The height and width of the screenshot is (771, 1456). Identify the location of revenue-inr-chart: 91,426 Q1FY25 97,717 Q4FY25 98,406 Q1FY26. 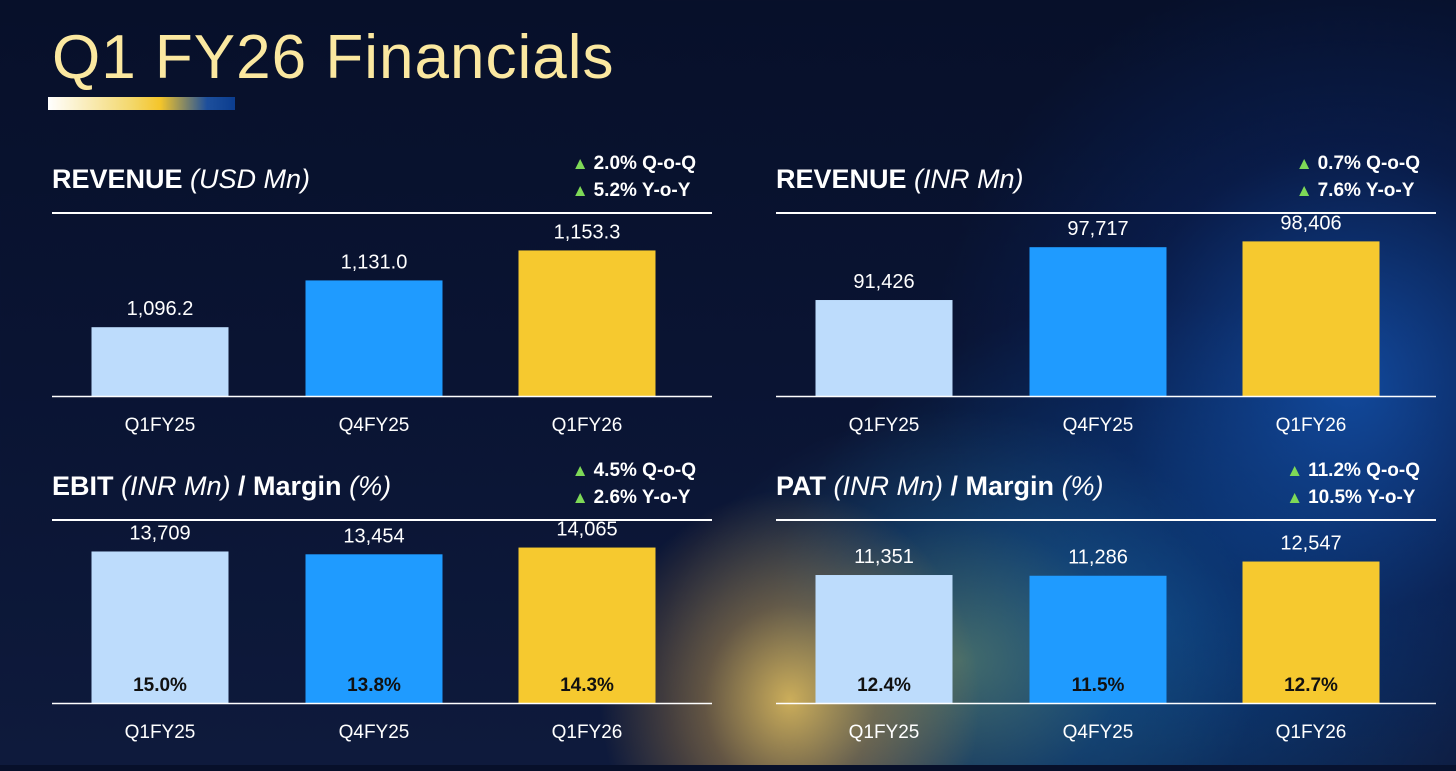
(1106, 324).